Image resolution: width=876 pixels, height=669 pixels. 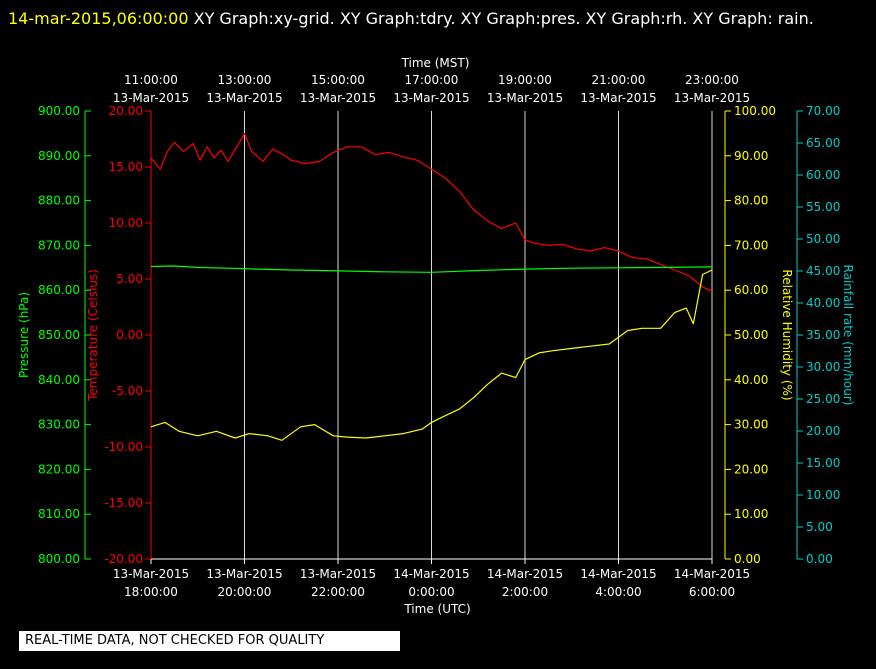 What do you see at coordinates (432, 80) in the screenshot?
I see `x-top-tick-time: 17:00:00` at bounding box center [432, 80].